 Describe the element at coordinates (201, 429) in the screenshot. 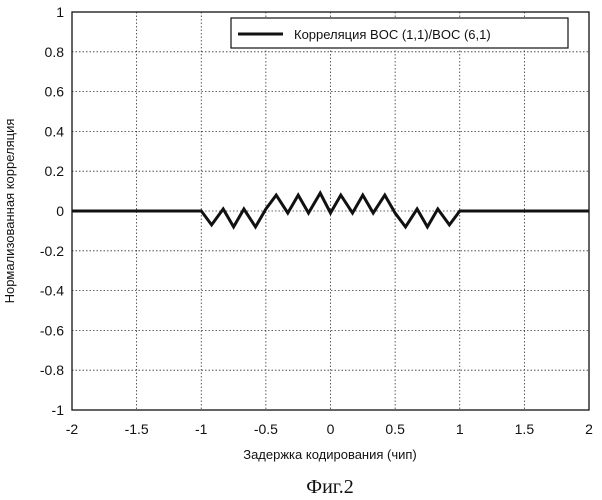

I see `x-tick-label: -1` at that location.